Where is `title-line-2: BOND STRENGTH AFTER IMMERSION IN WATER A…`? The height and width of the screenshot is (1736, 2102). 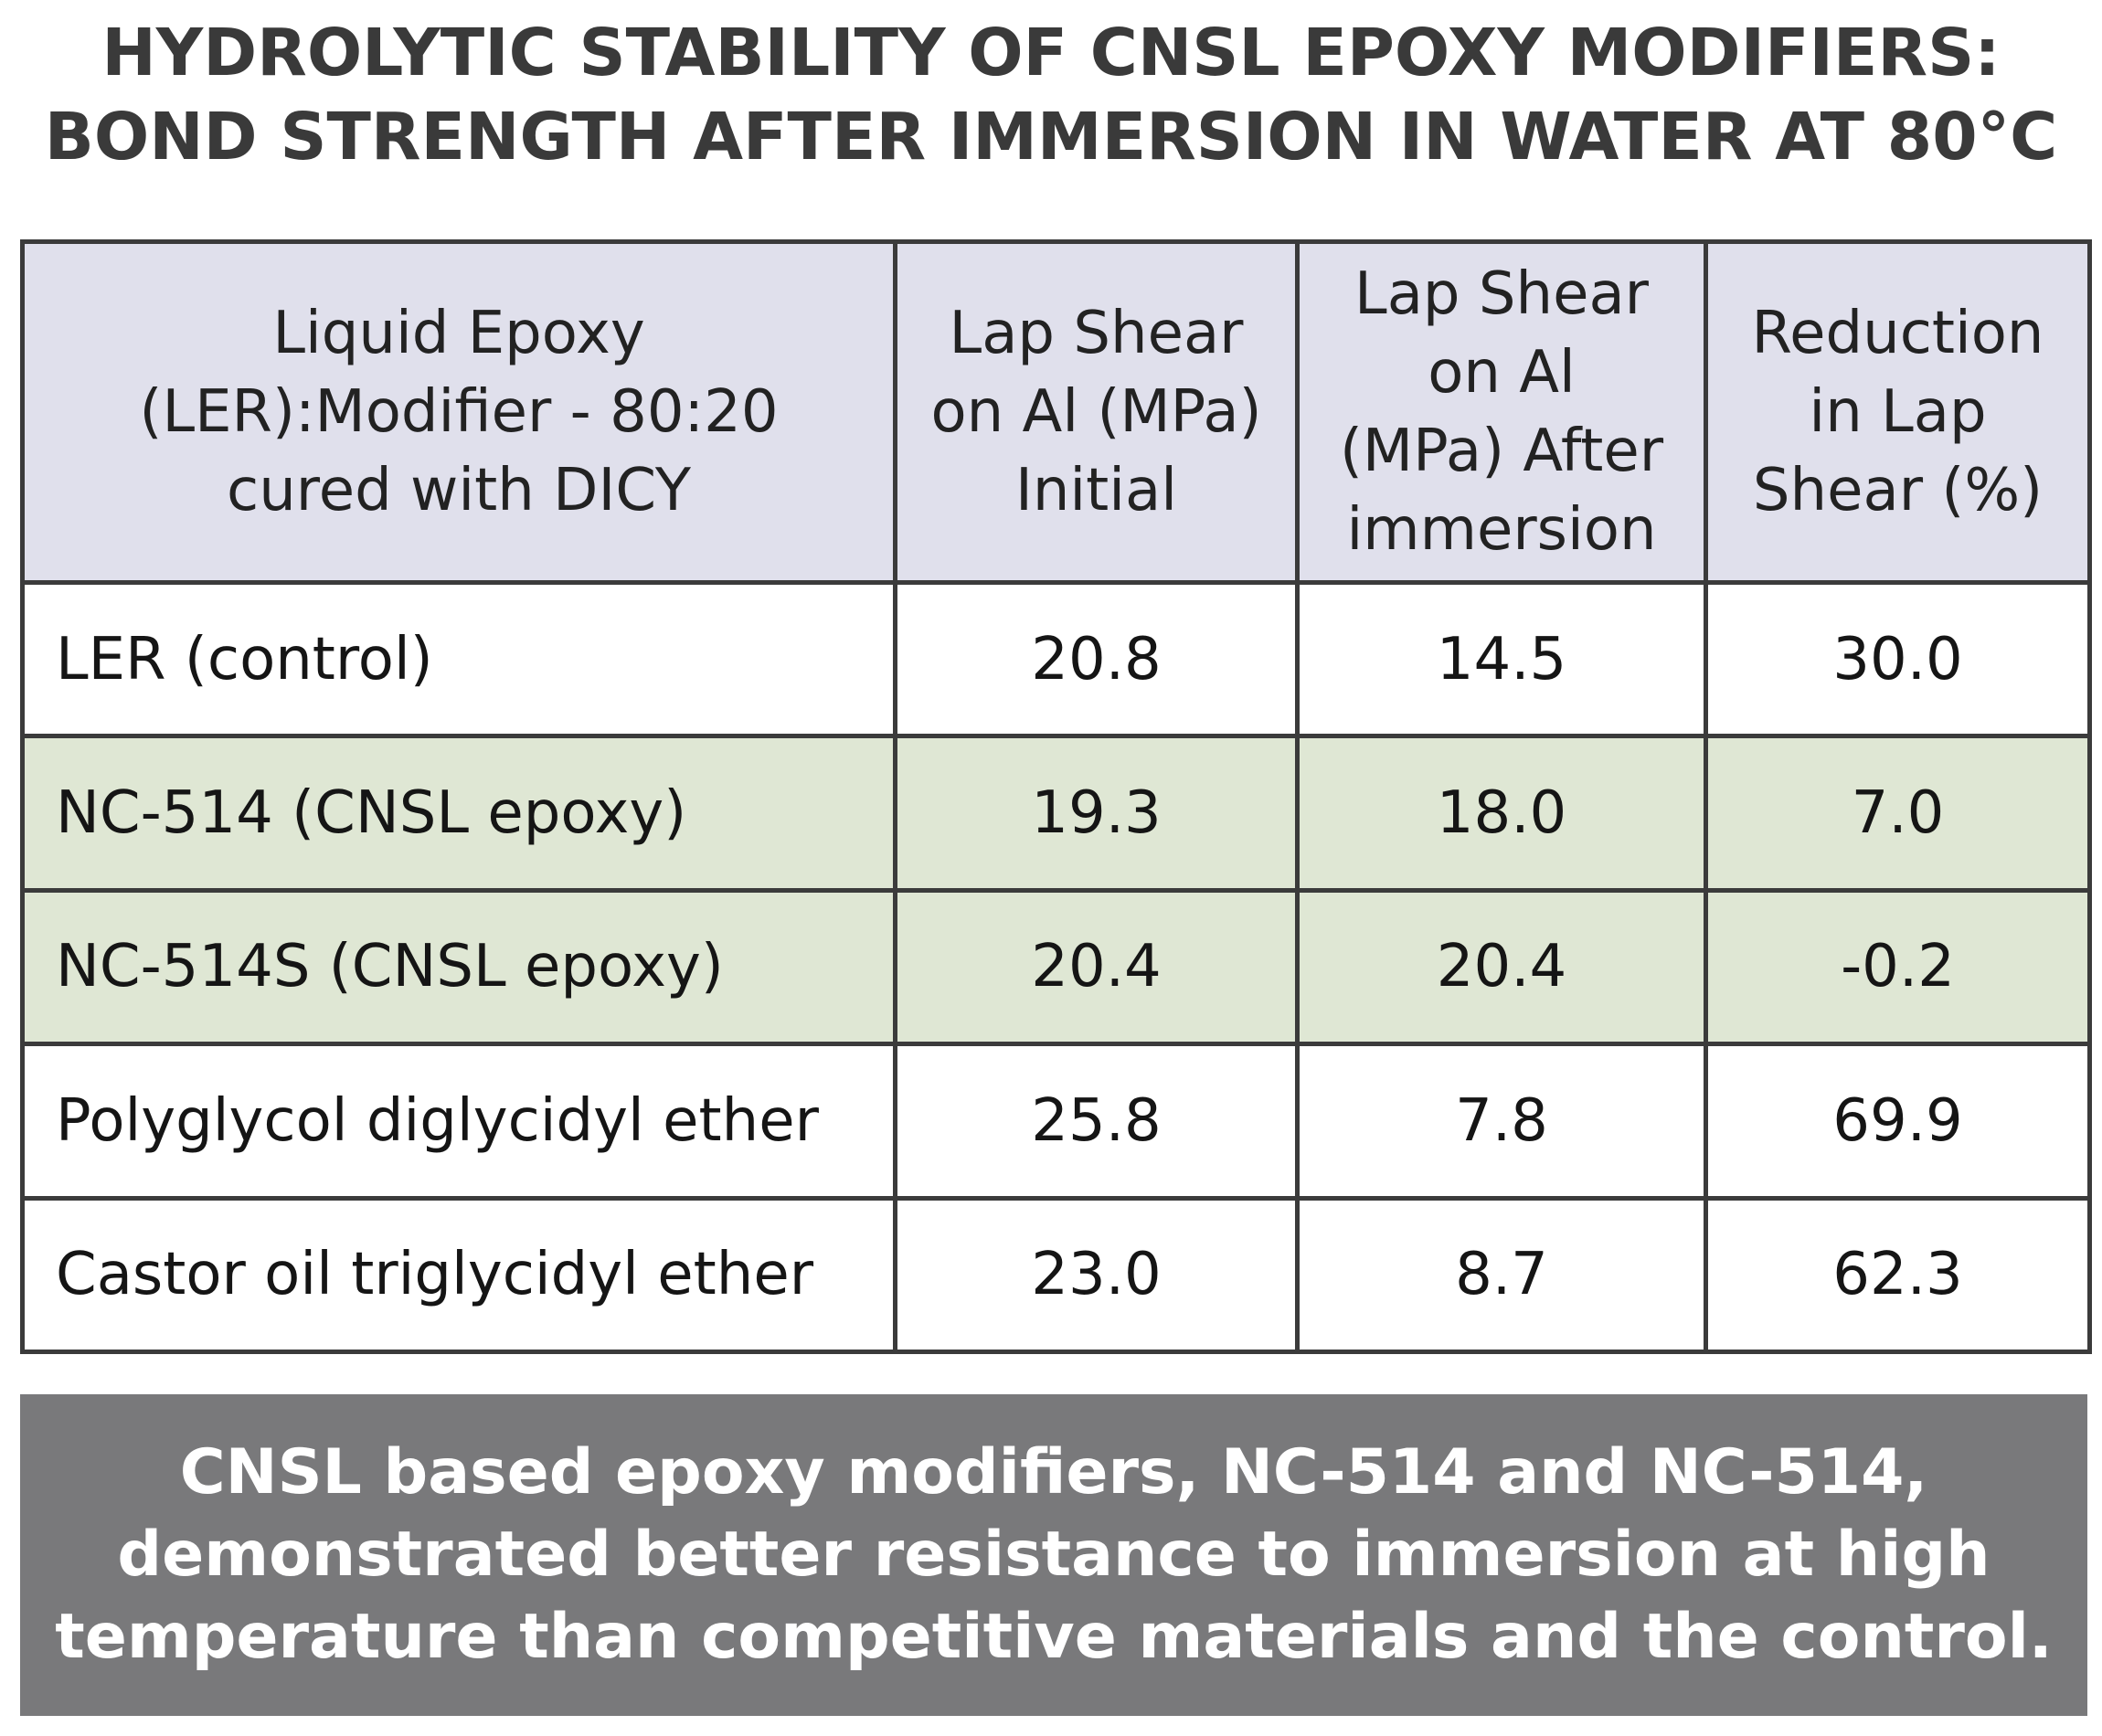
title-line-2: BOND STRENGTH AFTER IMMERSION IN WATER A… is located at coordinates (1051, 137).